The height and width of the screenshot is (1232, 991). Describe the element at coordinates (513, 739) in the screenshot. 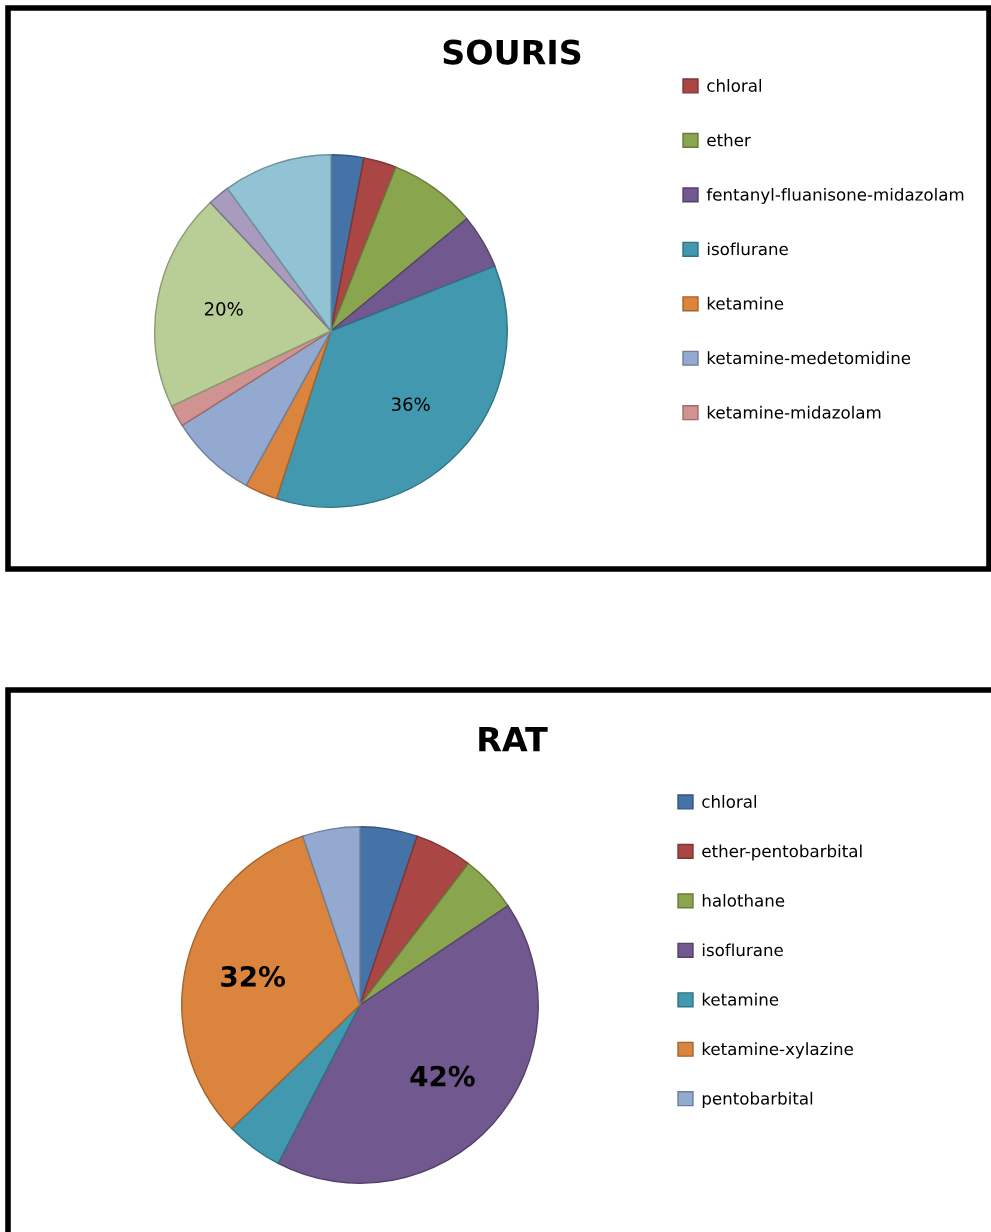

I see `chart-title: RAT` at that location.